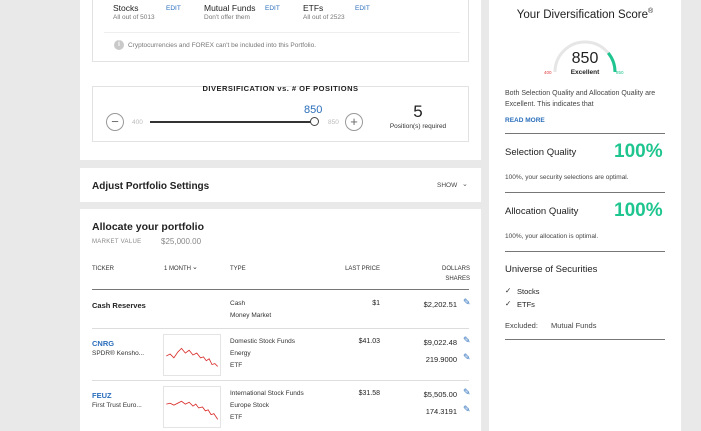 The height and width of the screenshot is (431, 701). I want to click on period-chevron-icon: ⌄, so click(195, 267).